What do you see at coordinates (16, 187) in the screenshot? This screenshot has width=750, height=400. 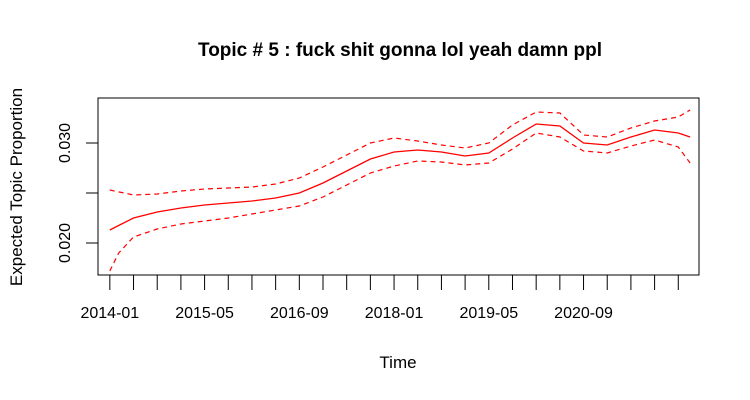 I see `y-axis-label: Expected Topic Proportion` at bounding box center [16, 187].